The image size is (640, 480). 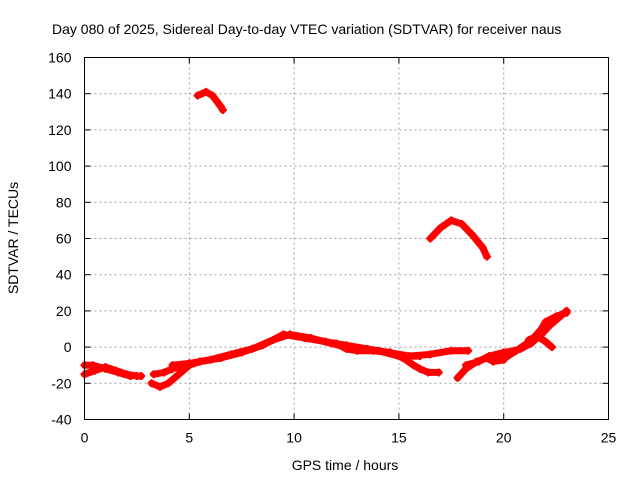 I want to click on x-tick-label: 25, so click(x=609, y=438).